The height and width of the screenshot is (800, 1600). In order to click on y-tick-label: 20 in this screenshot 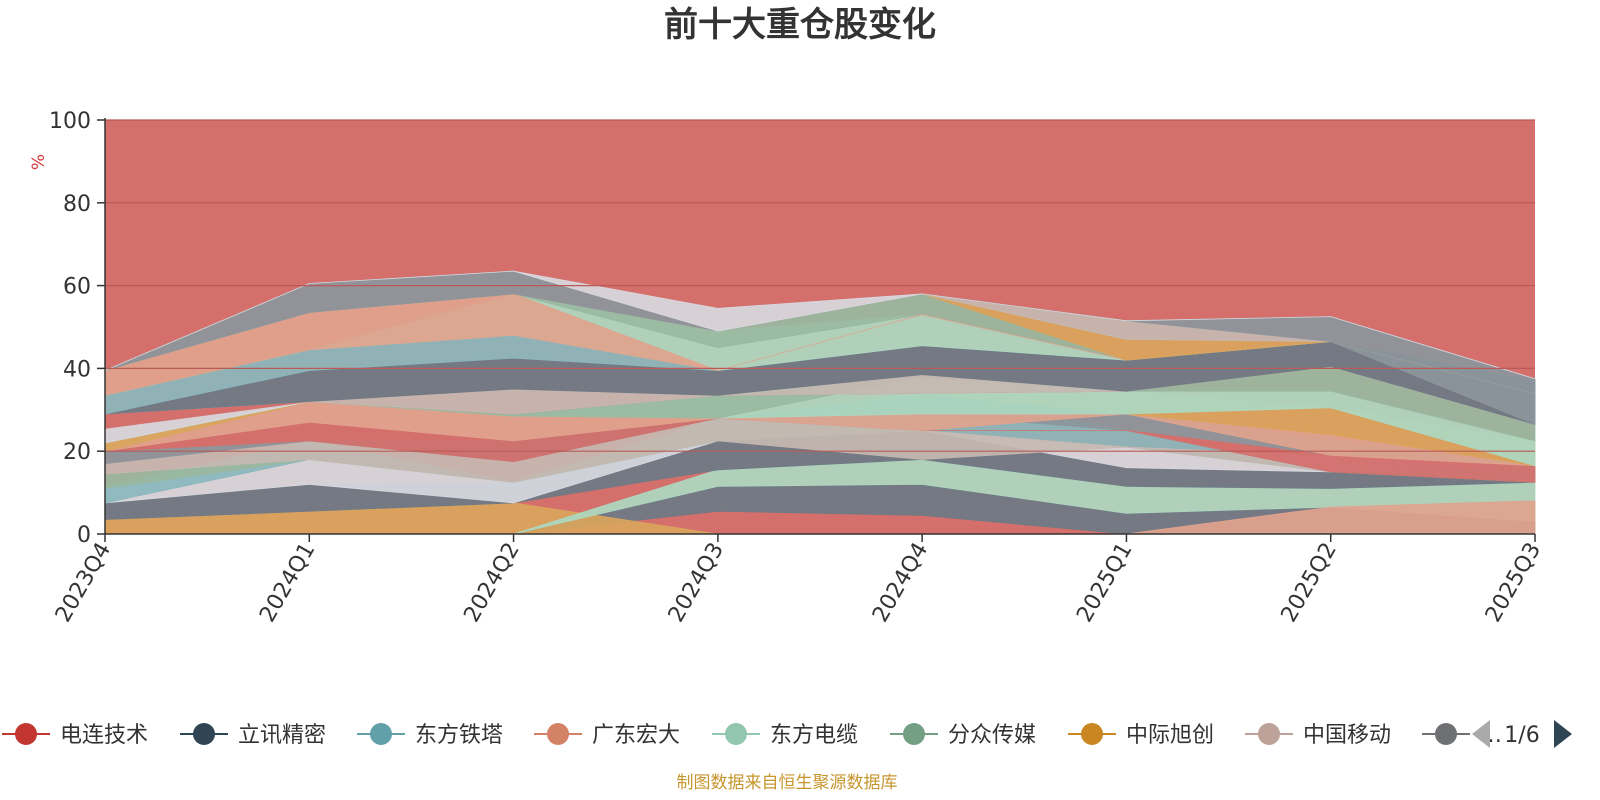, I will do `click(77, 452)`.